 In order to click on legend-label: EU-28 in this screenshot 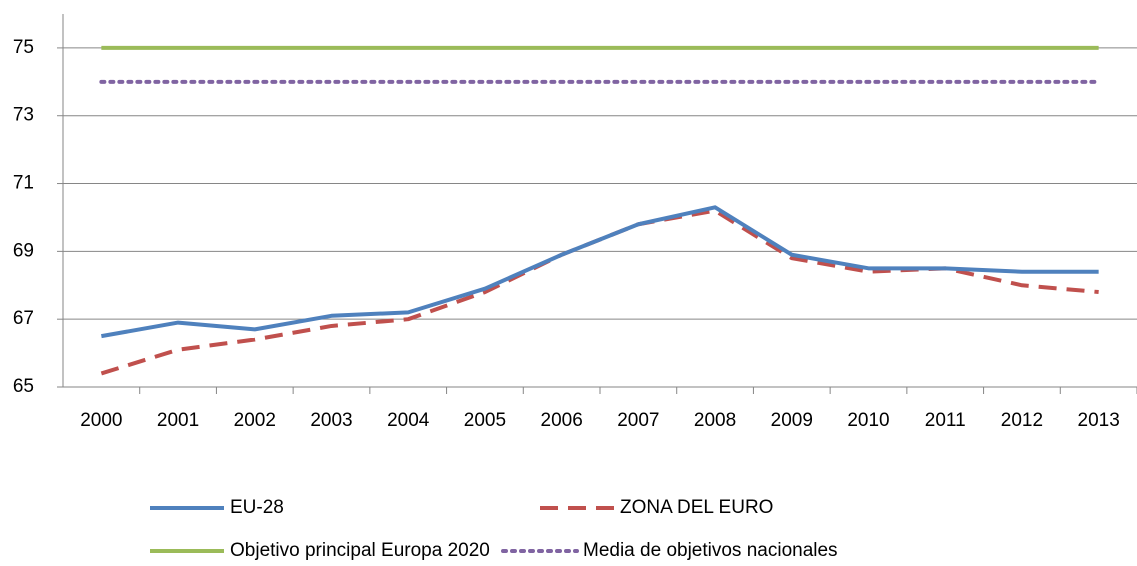, I will do `click(257, 507)`.